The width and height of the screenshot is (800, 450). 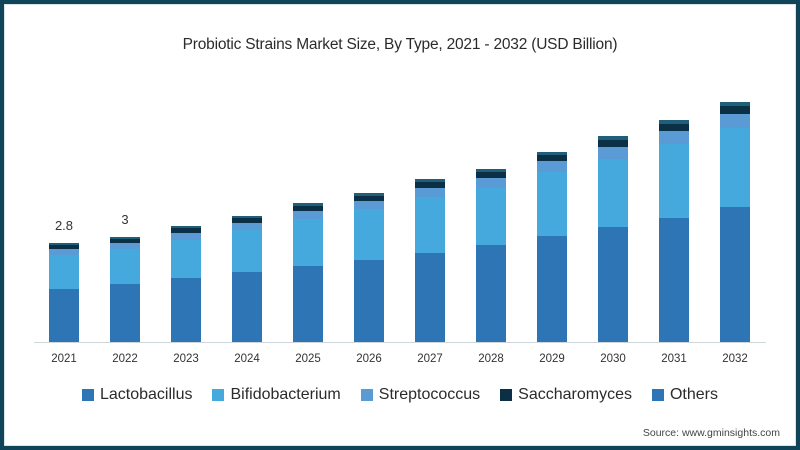 I want to click on value-label: 2.8, so click(x=64, y=225).